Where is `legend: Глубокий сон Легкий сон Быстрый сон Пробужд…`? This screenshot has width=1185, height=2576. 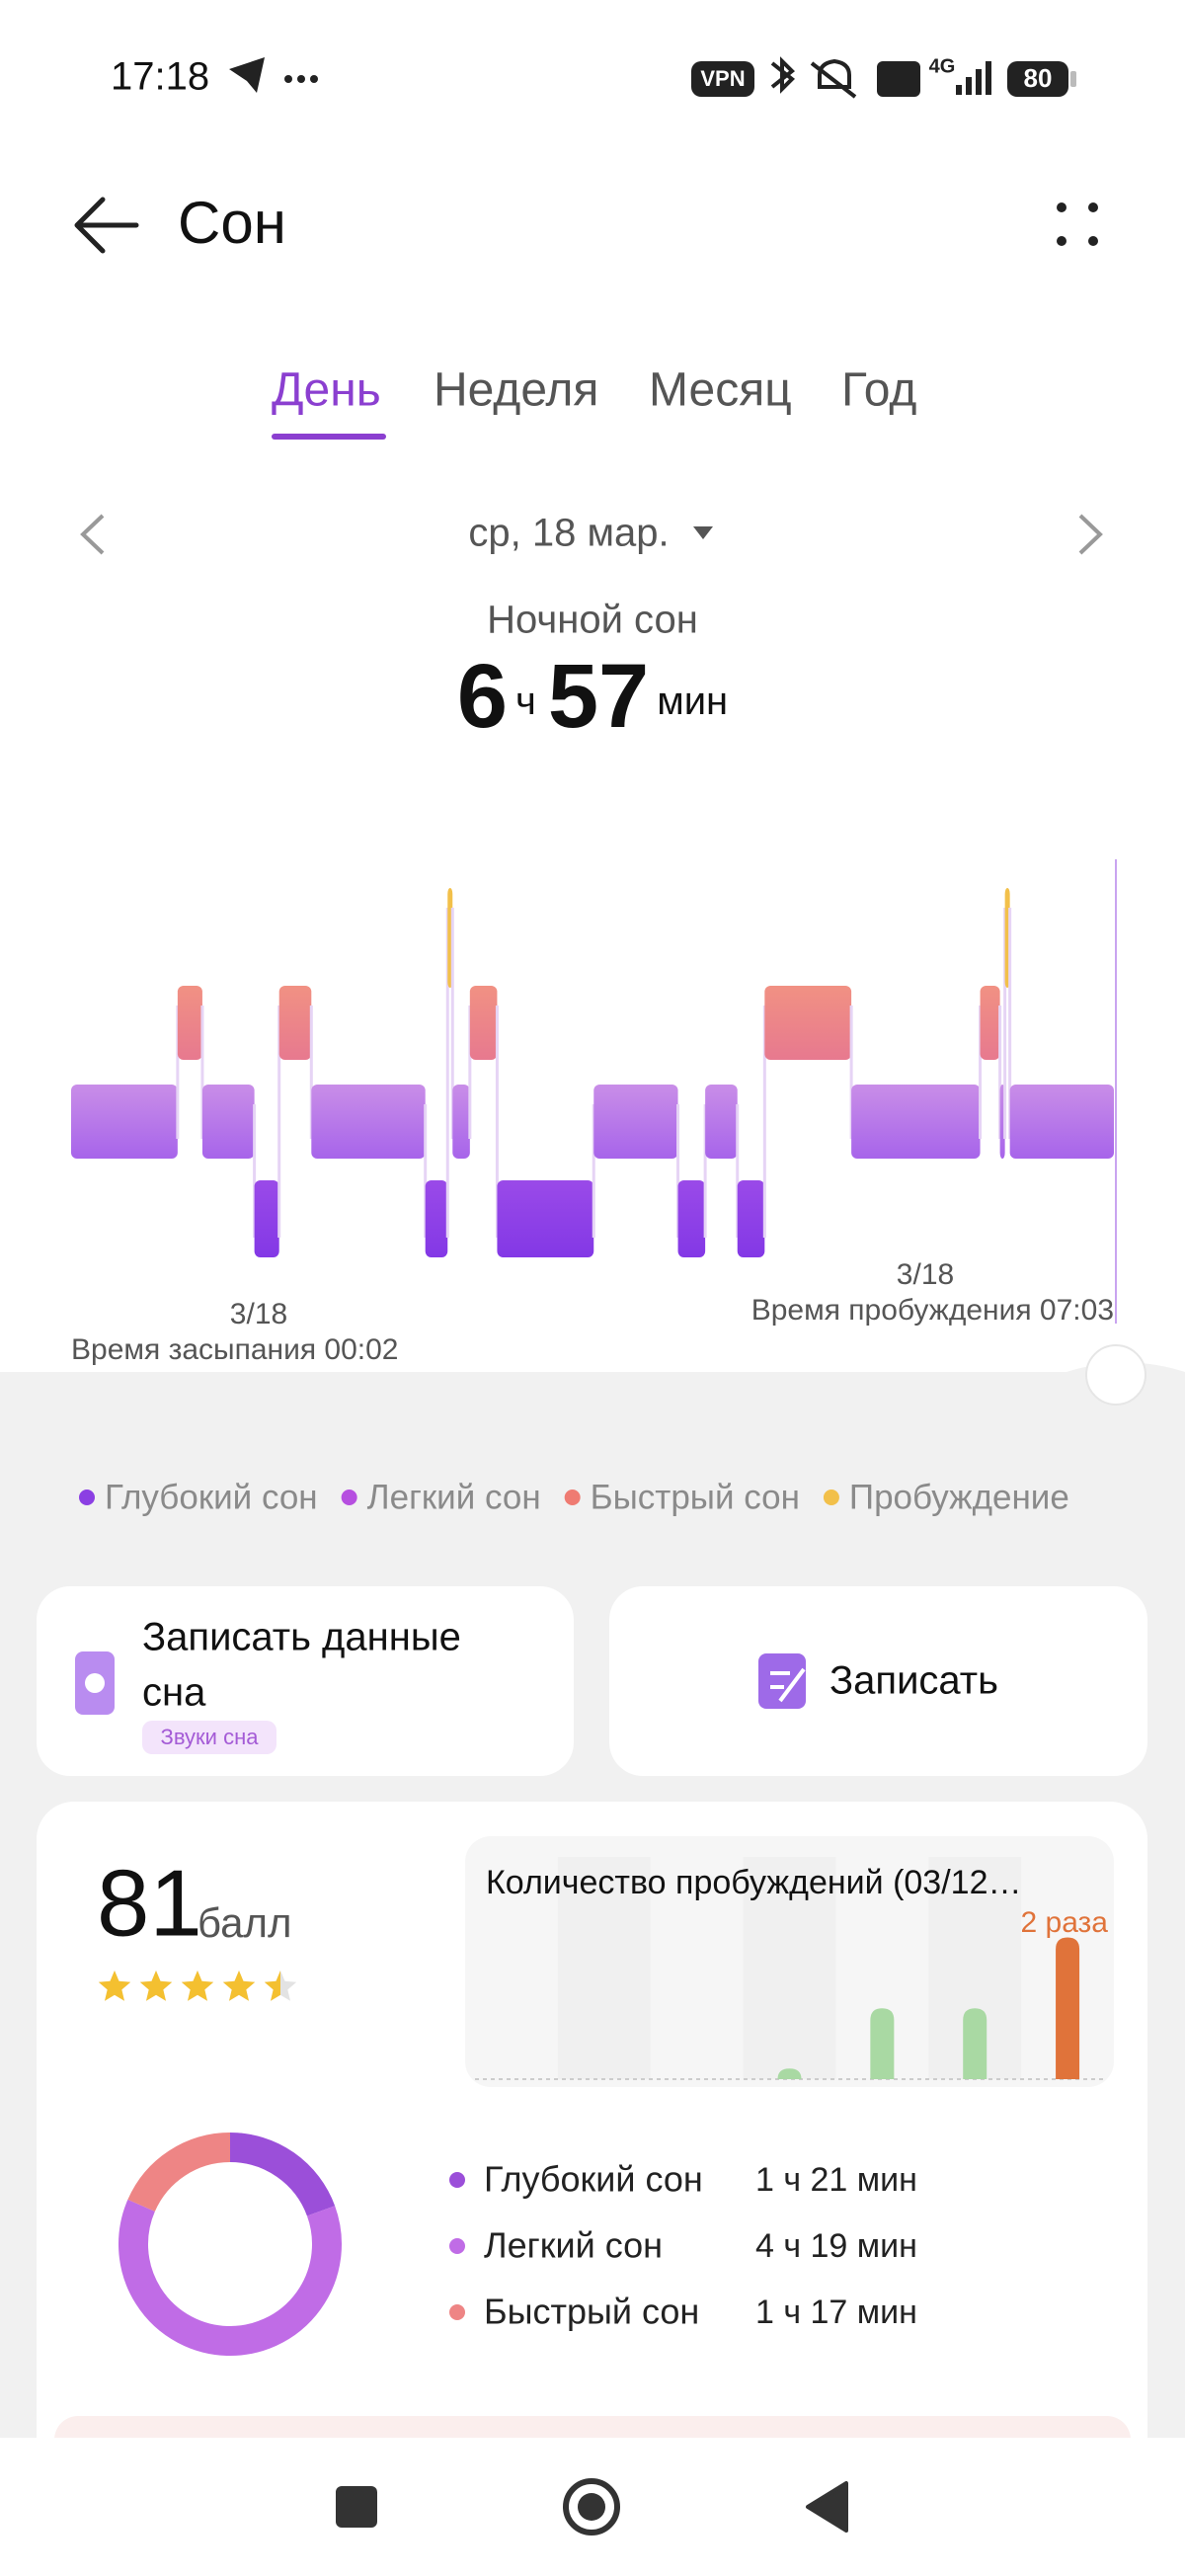
legend: Глубокий сон Легкий сон Быстрый сон Пробужд… is located at coordinates (574, 1497).